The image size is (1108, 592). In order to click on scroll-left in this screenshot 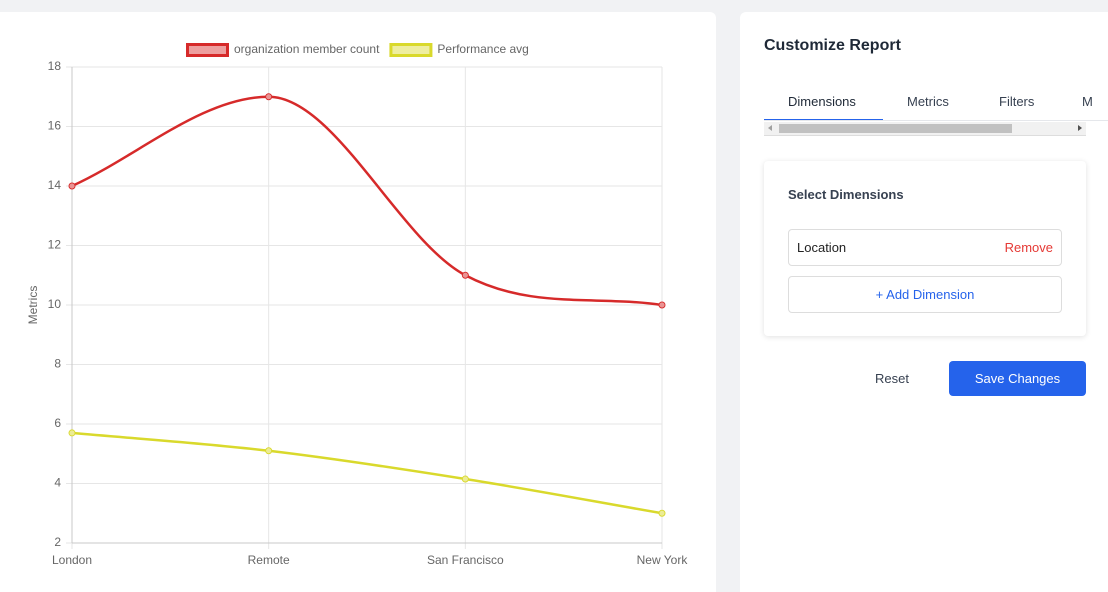, I will do `click(770, 128)`.